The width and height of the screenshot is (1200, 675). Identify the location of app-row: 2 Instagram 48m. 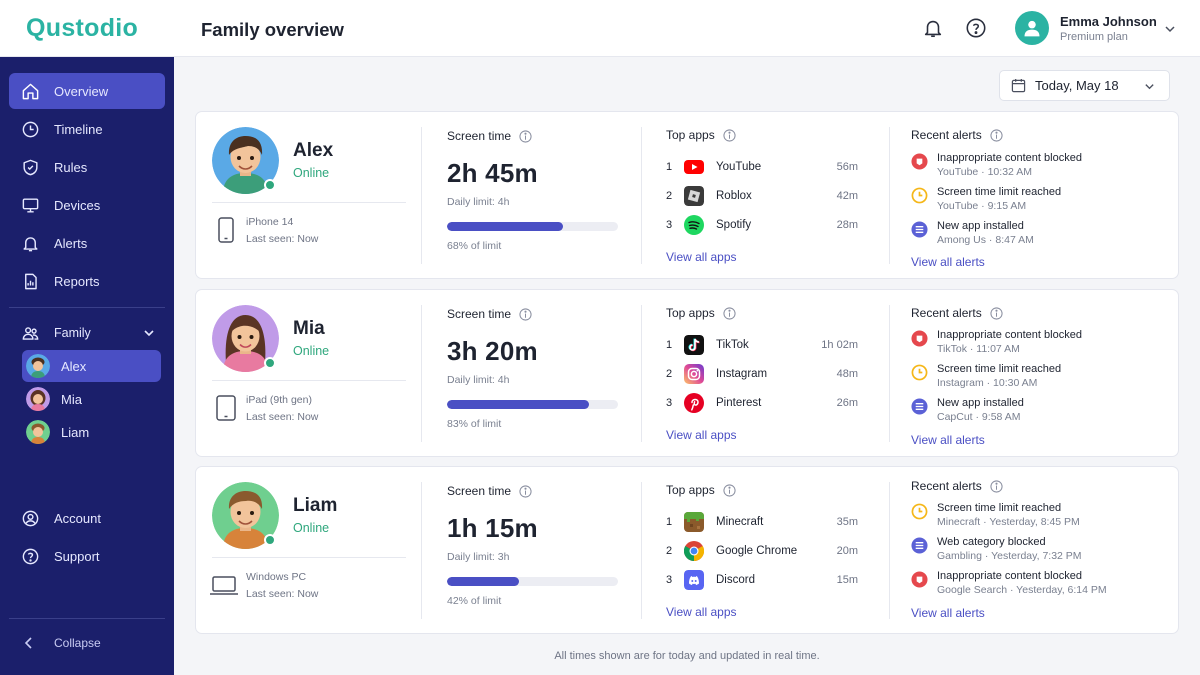
(762, 374).